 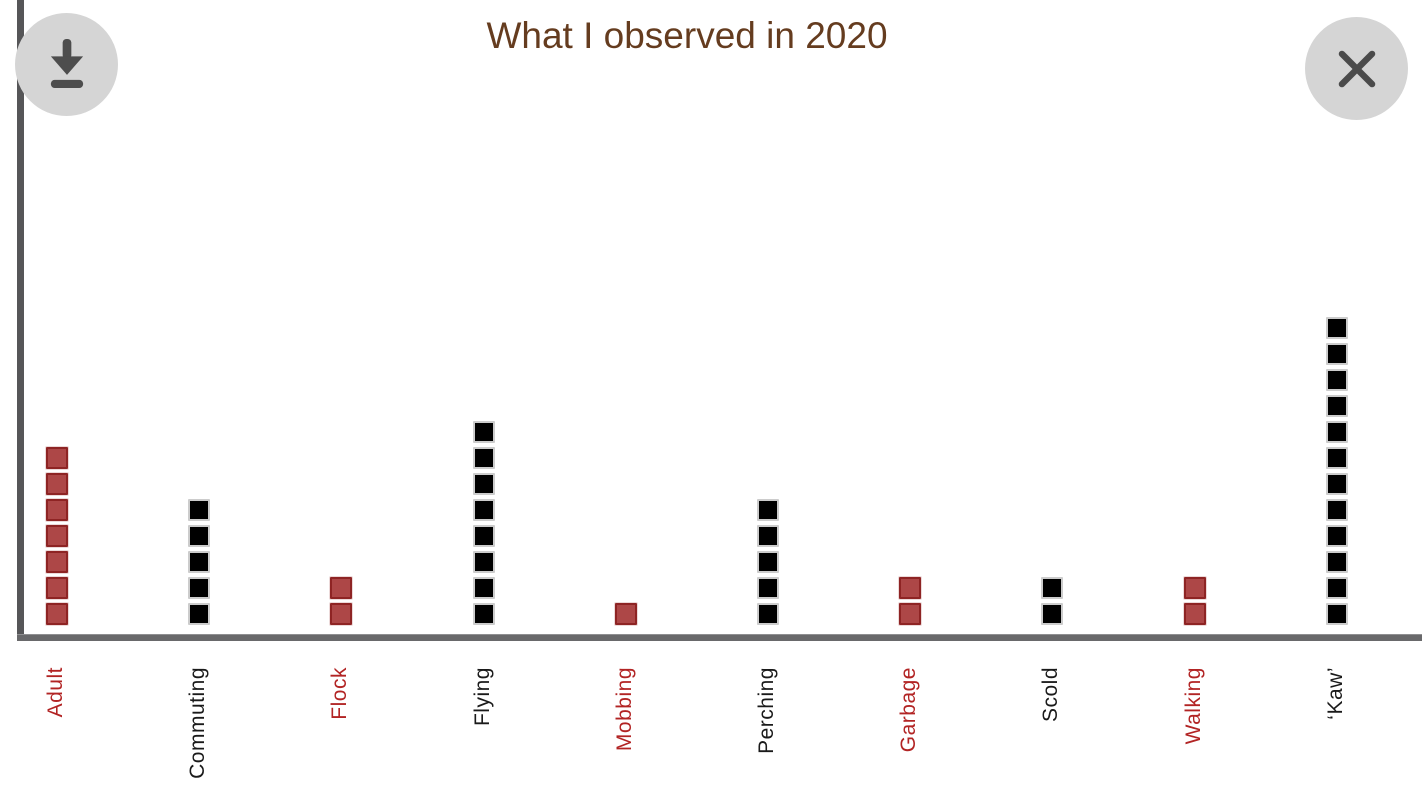 What do you see at coordinates (687, 35) in the screenshot?
I see `chart-title: What I observed in 2020` at bounding box center [687, 35].